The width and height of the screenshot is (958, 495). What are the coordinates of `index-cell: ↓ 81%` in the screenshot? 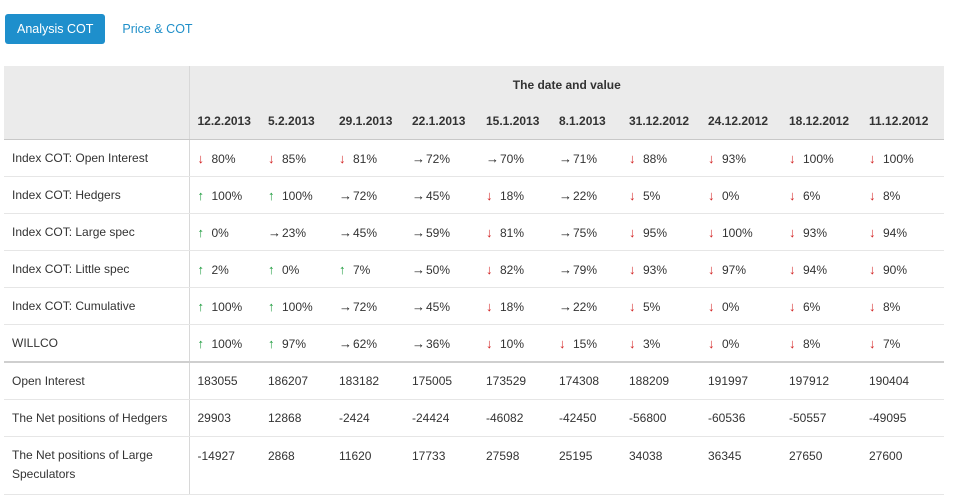 It's located at (514, 232).